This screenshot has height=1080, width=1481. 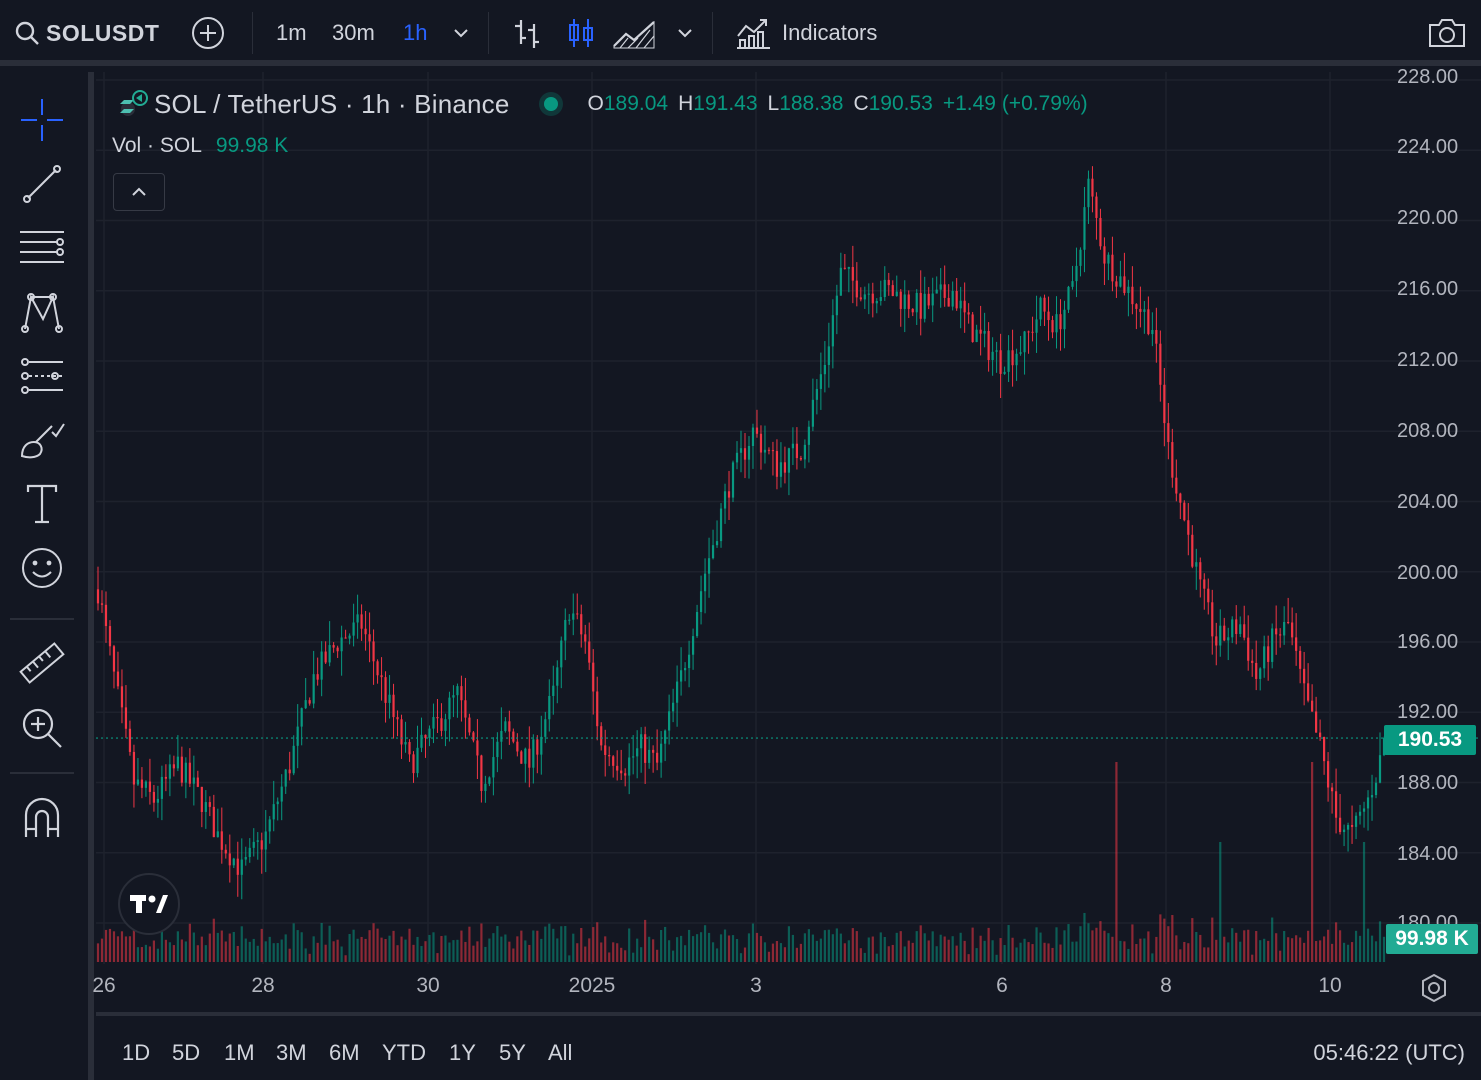 What do you see at coordinates (461, 33) in the screenshot?
I see `interval-dropdown-button` at bounding box center [461, 33].